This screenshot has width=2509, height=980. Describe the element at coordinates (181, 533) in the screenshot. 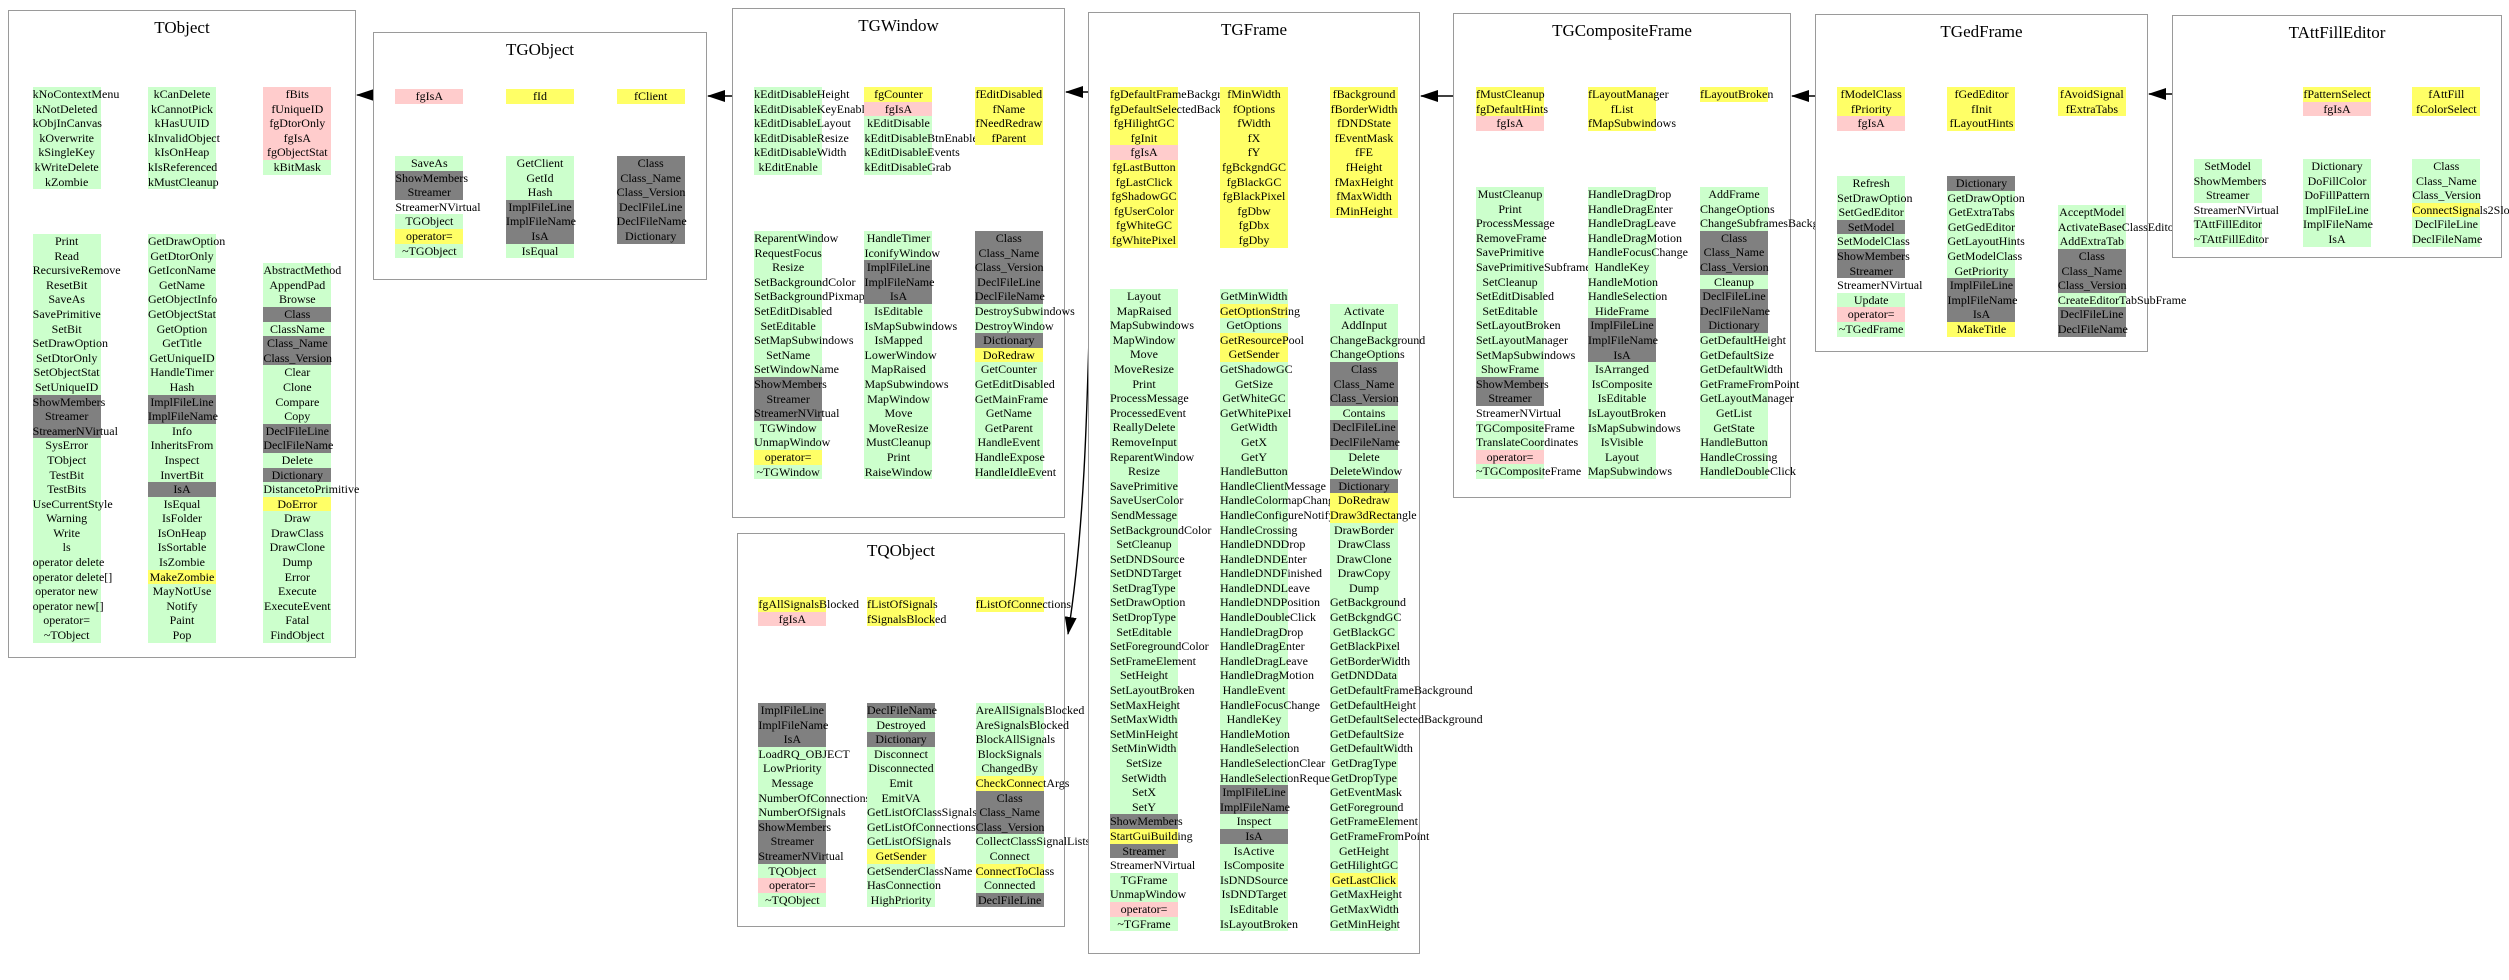

I see `method-cell: IsOnHeap` at that location.